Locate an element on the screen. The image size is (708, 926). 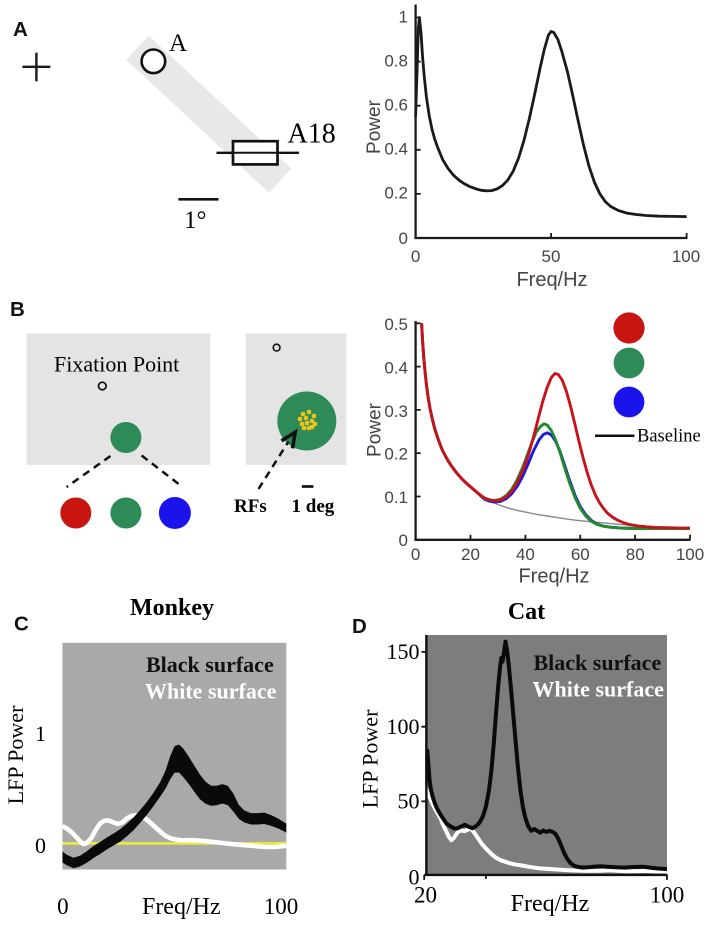
svg-text: 1° is located at coordinates (195, 220).